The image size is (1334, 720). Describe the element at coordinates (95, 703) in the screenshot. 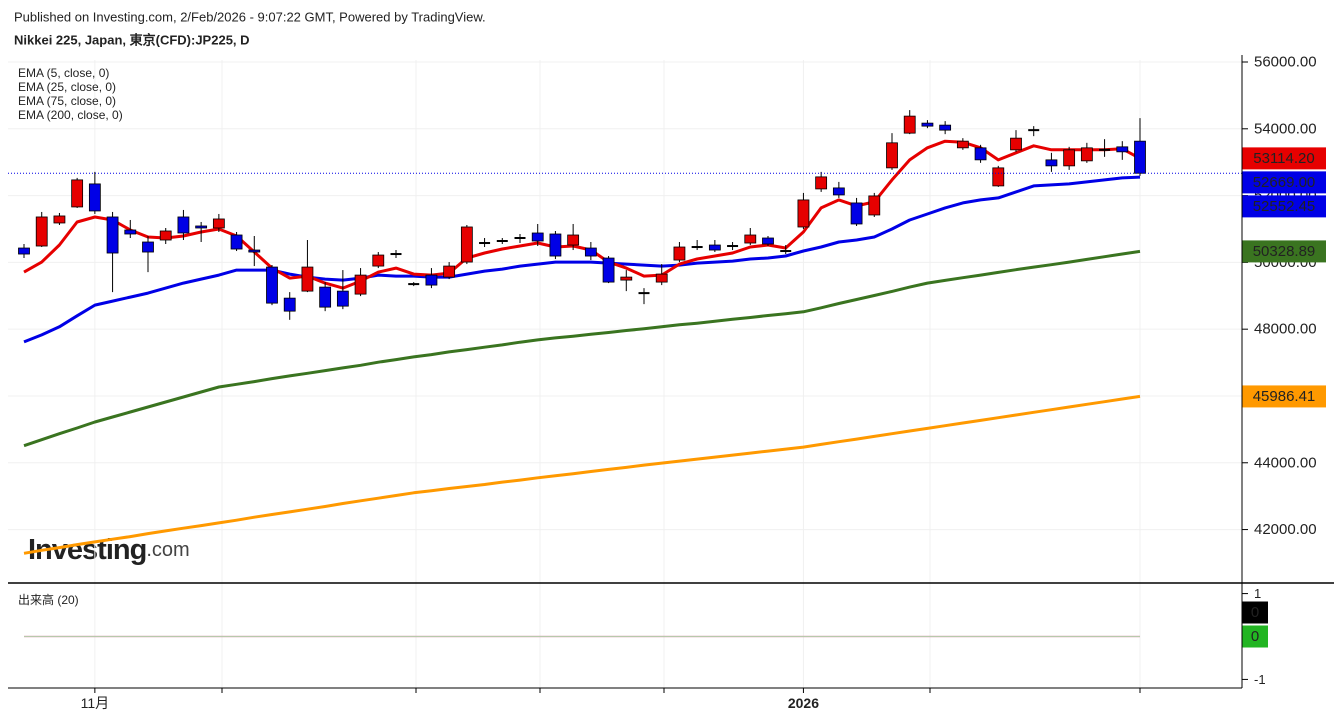

I see `x-tick-label: 11月` at that location.